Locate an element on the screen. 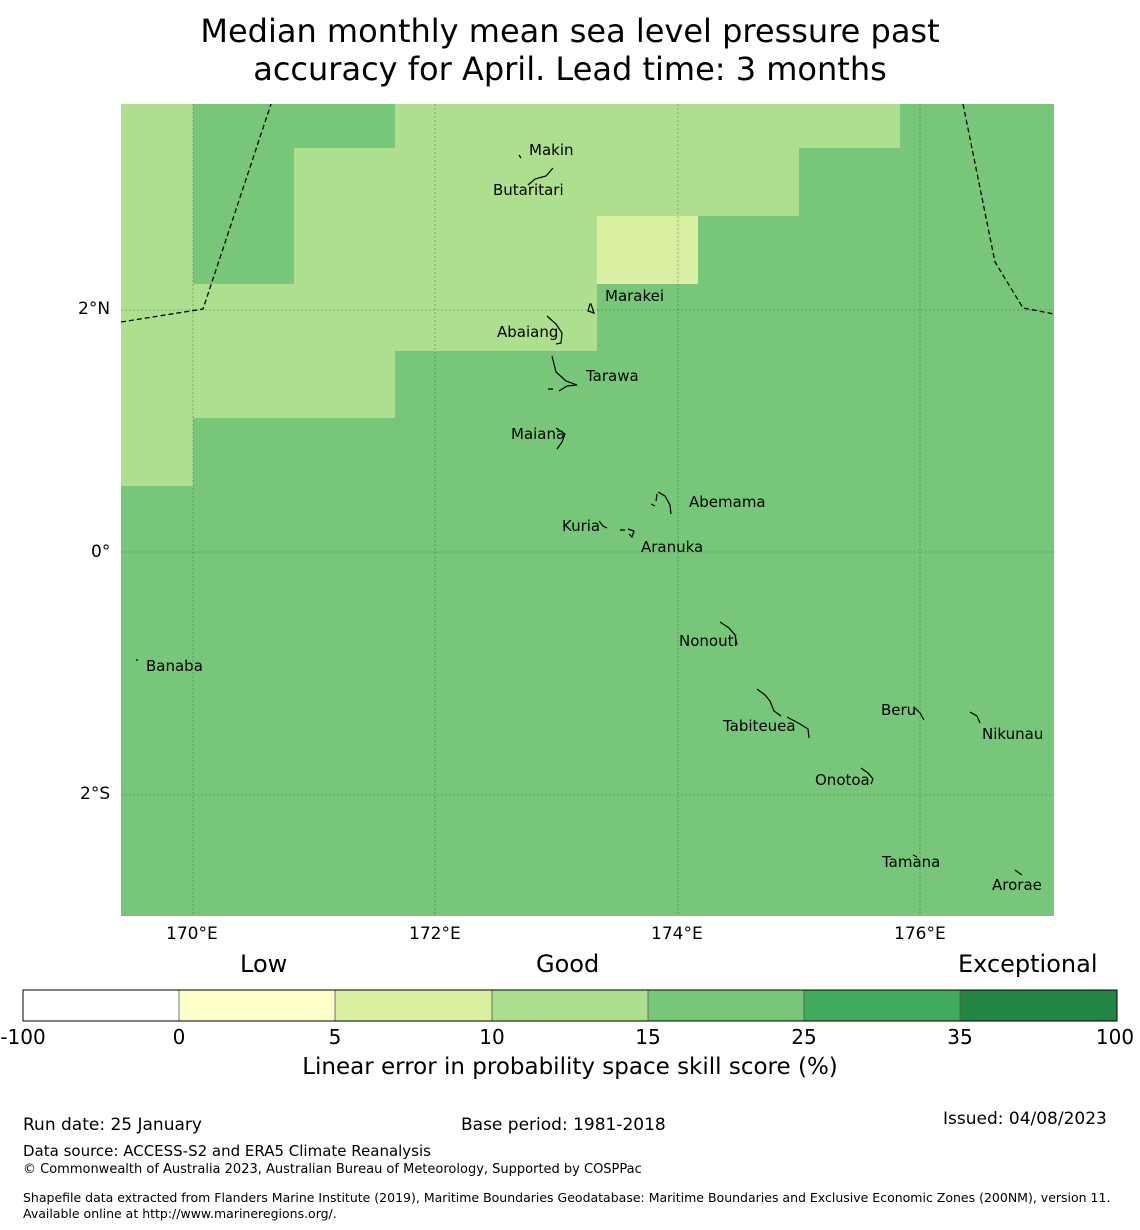 Image resolution: width=1140 pixels, height=1230 pixels. island-arorae is located at coordinates (1018, 872).